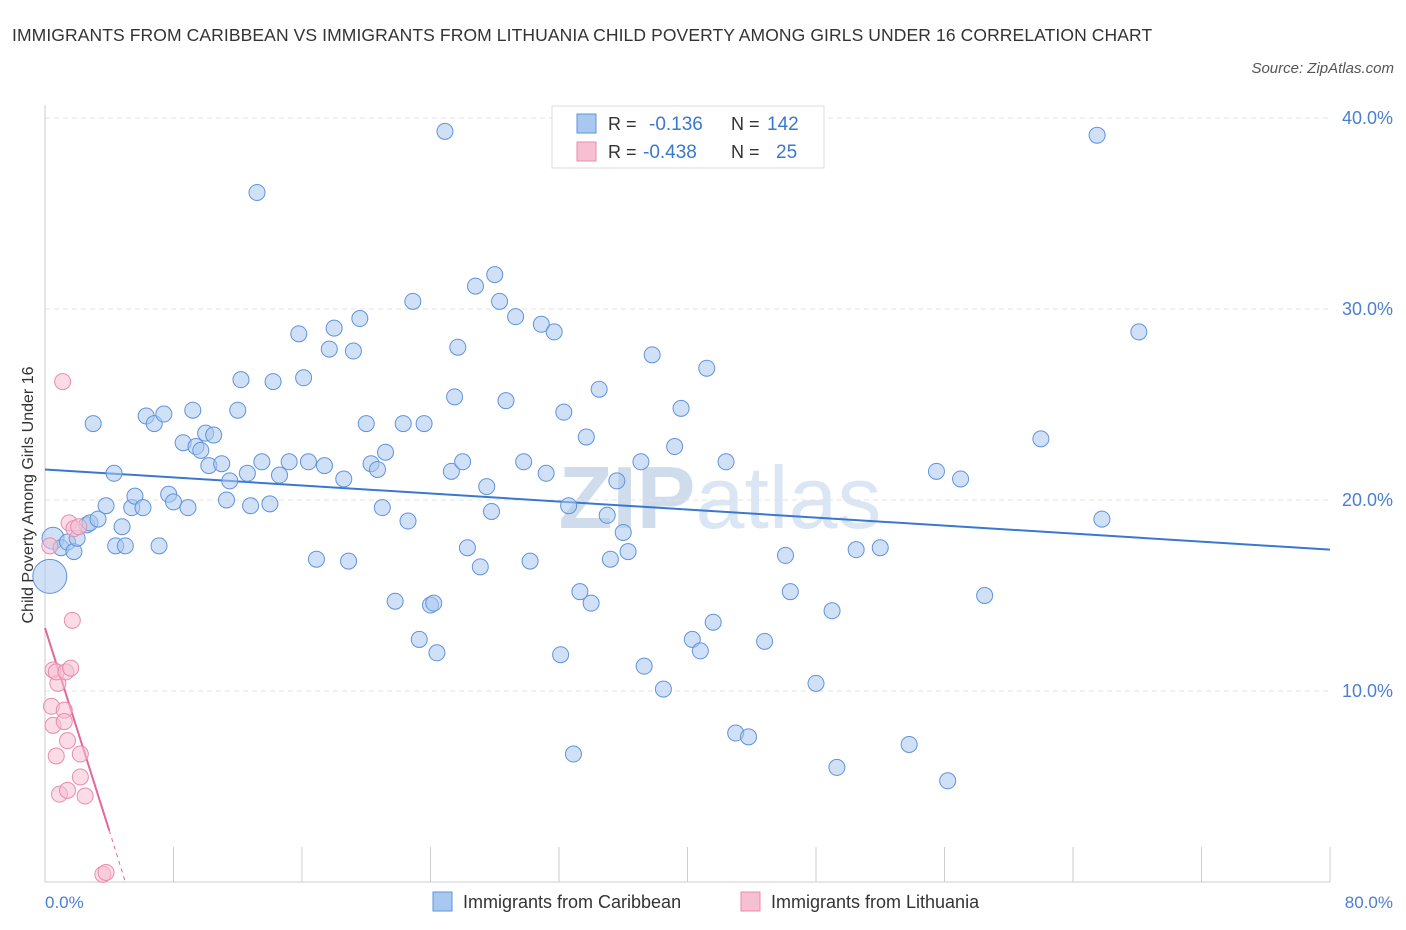  What do you see at coordinates (622, 124) in the screenshot?
I see `legend-r-label-caribbean: R =` at bounding box center [622, 124].